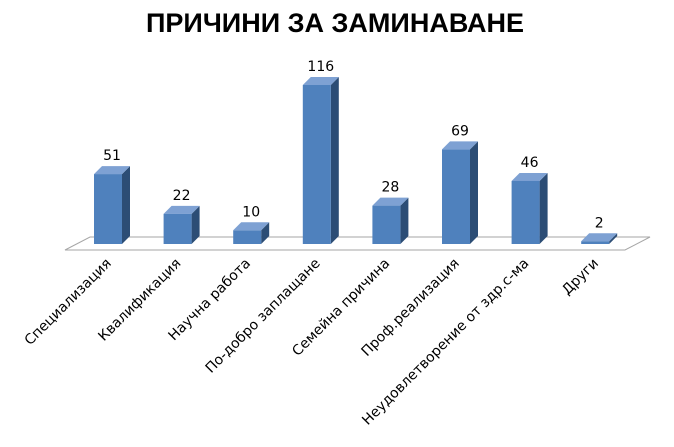 This screenshot has width=674, height=447. Describe the element at coordinates (580, 277) in the screenshot. I see `x-tick-label: Други` at that location.